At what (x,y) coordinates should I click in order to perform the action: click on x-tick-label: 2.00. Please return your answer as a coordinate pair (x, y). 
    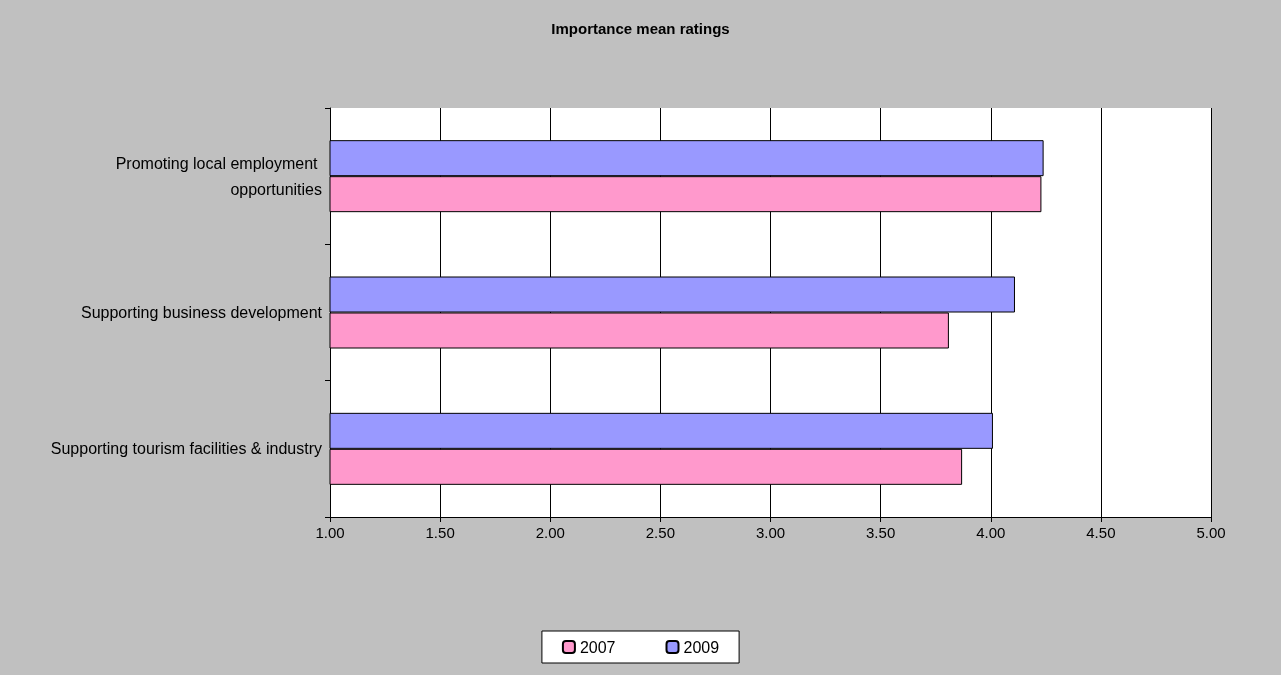
    Looking at the image, I should click on (550, 532).